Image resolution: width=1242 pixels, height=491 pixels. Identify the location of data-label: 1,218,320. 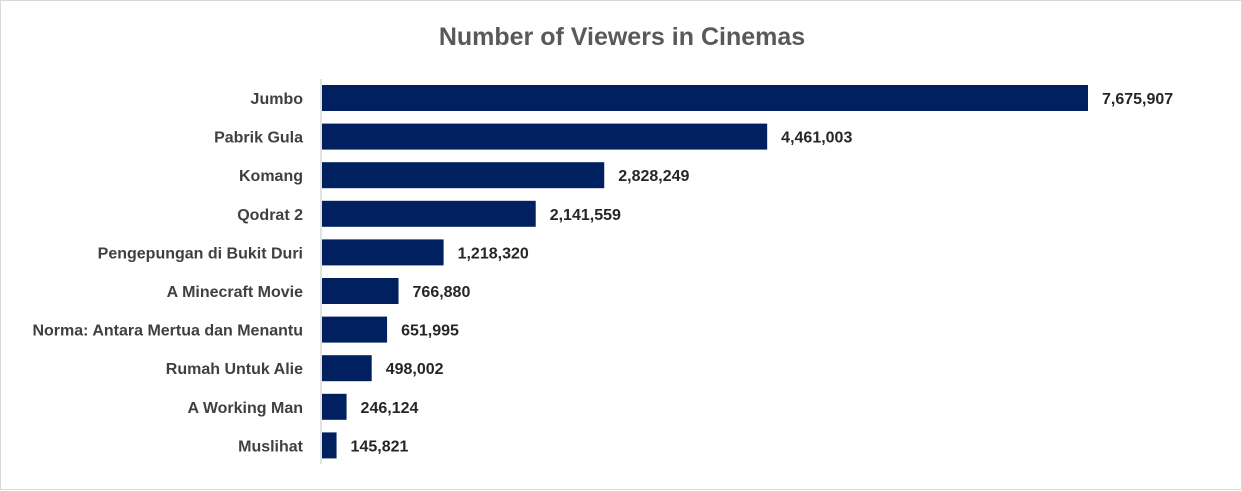
(493, 253).